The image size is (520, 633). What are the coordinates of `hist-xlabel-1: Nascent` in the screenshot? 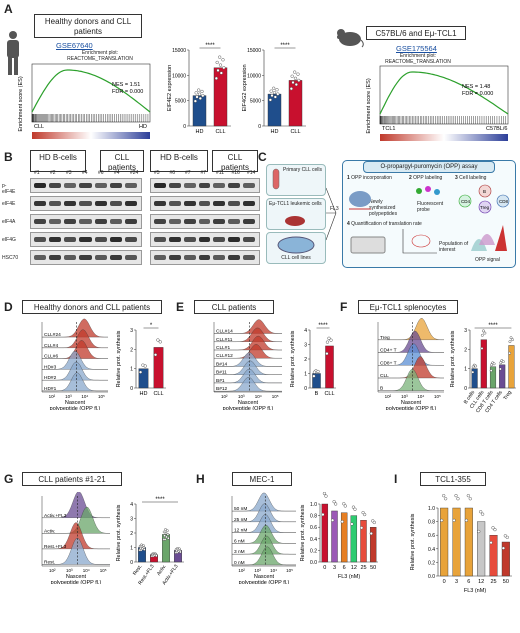 It's located at (76, 577).